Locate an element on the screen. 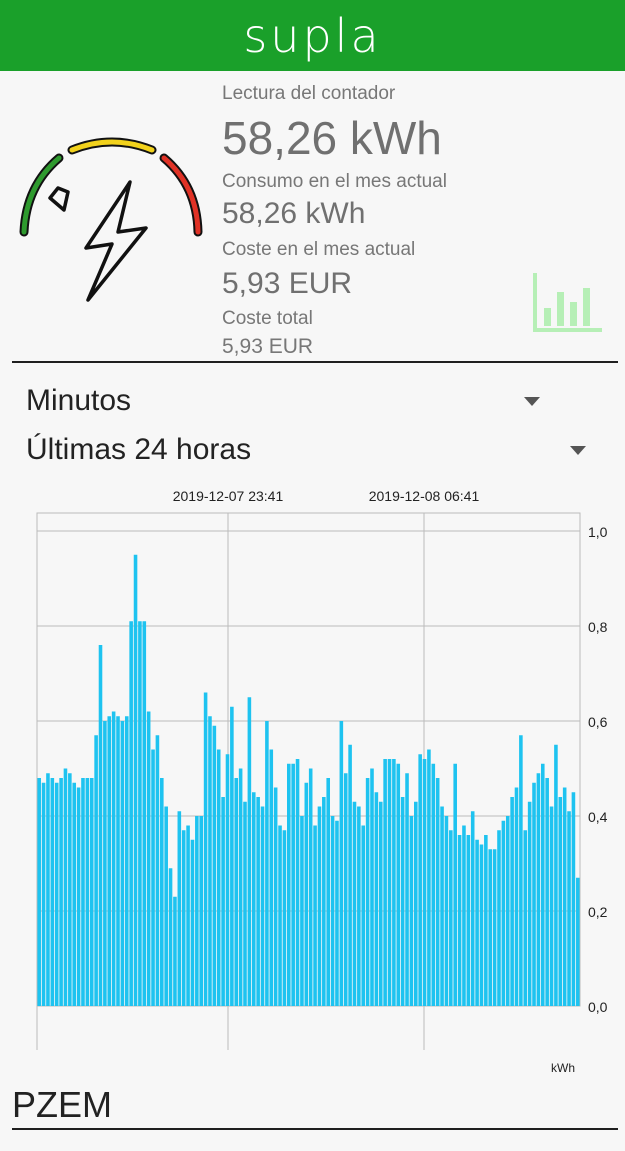  interval-dropdown: Minutos is located at coordinates (312, 402).